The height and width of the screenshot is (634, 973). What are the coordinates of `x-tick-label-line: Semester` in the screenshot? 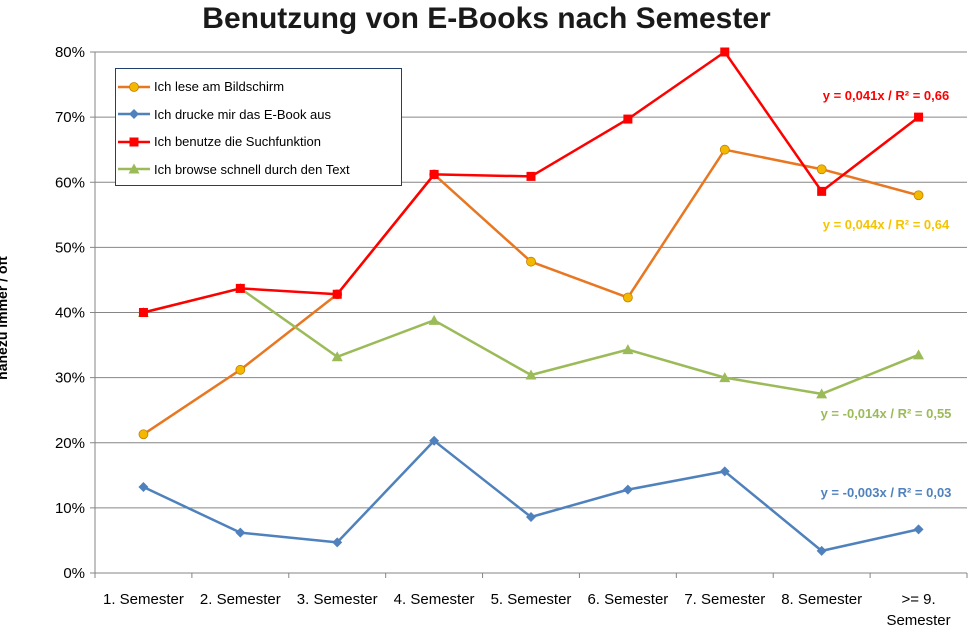 It's located at (918, 620).